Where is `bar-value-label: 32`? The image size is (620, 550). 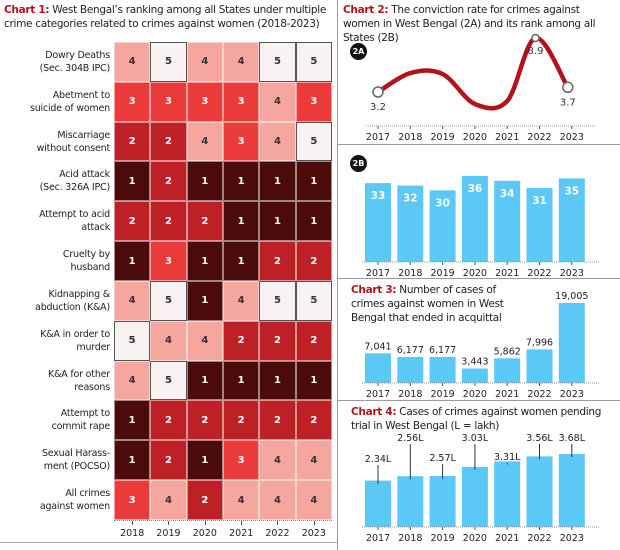
bar-value-label: 32 is located at coordinates (410, 199).